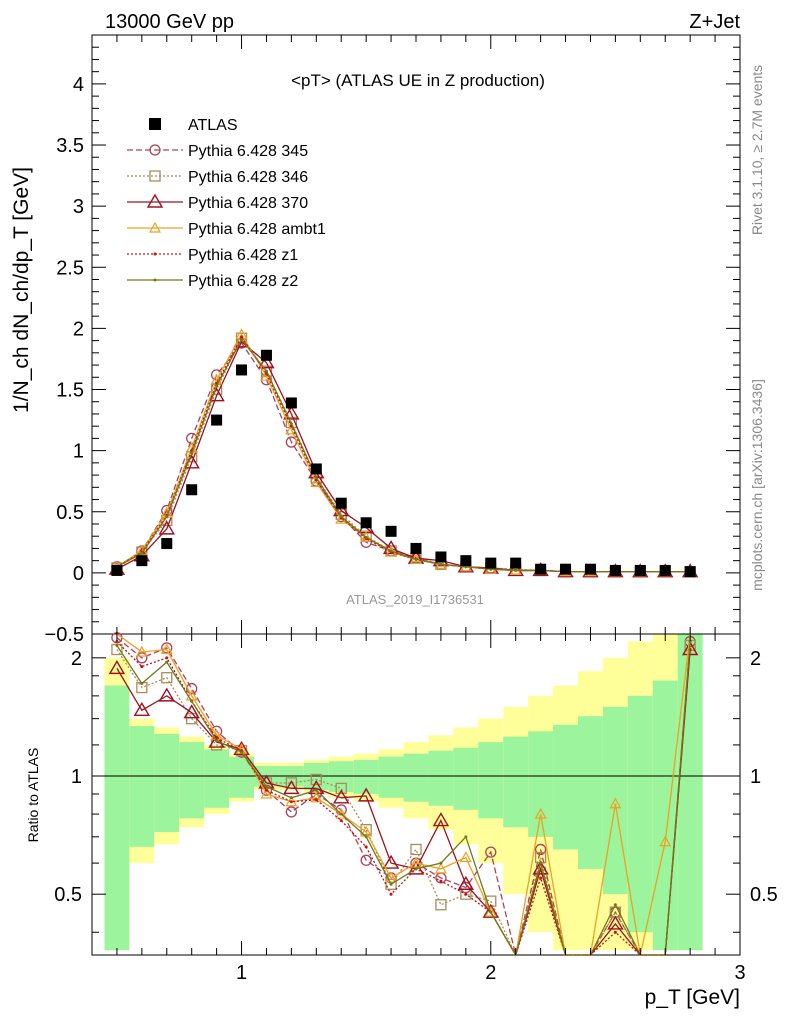 The height and width of the screenshot is (1024, 786). What do you see at coordinates (418, 80) in the screenshot?
I see `chart-title: <pT> (ATLAS UE in Z production)` at bounding box center [418, 80].